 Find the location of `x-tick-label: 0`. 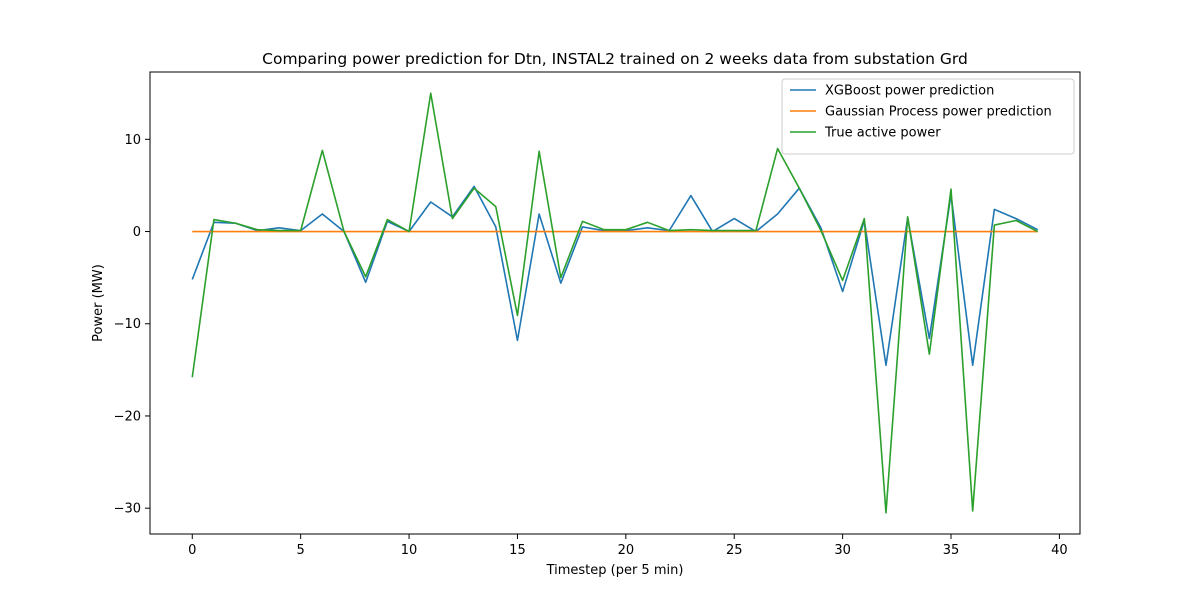

x-tick-label: 0 is located at coordinates (192, 550).